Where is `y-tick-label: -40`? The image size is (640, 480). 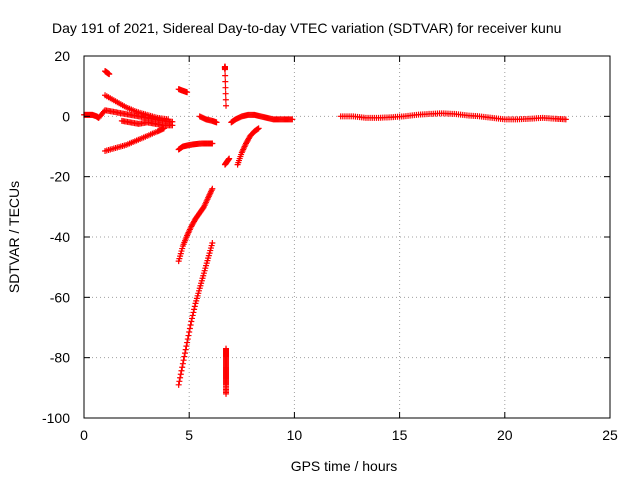
y-tick-label: -40 is located at coordinates (60, 237).